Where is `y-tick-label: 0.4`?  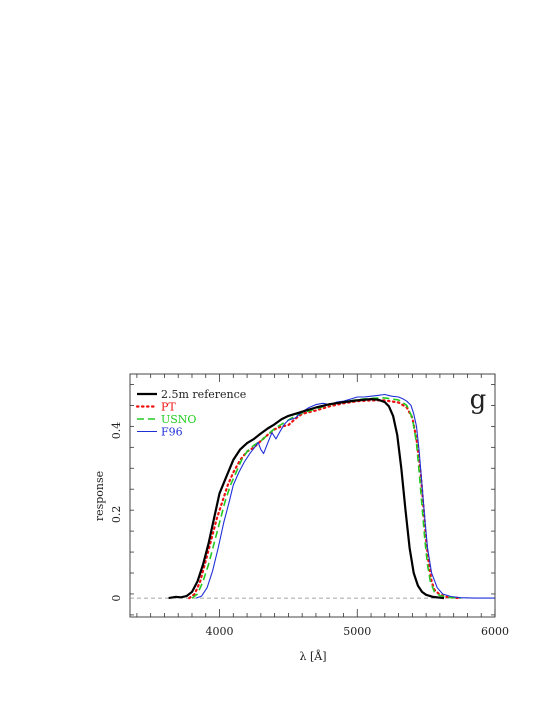
y-tick-label: 0.4 is located at coordinates (116, 431).